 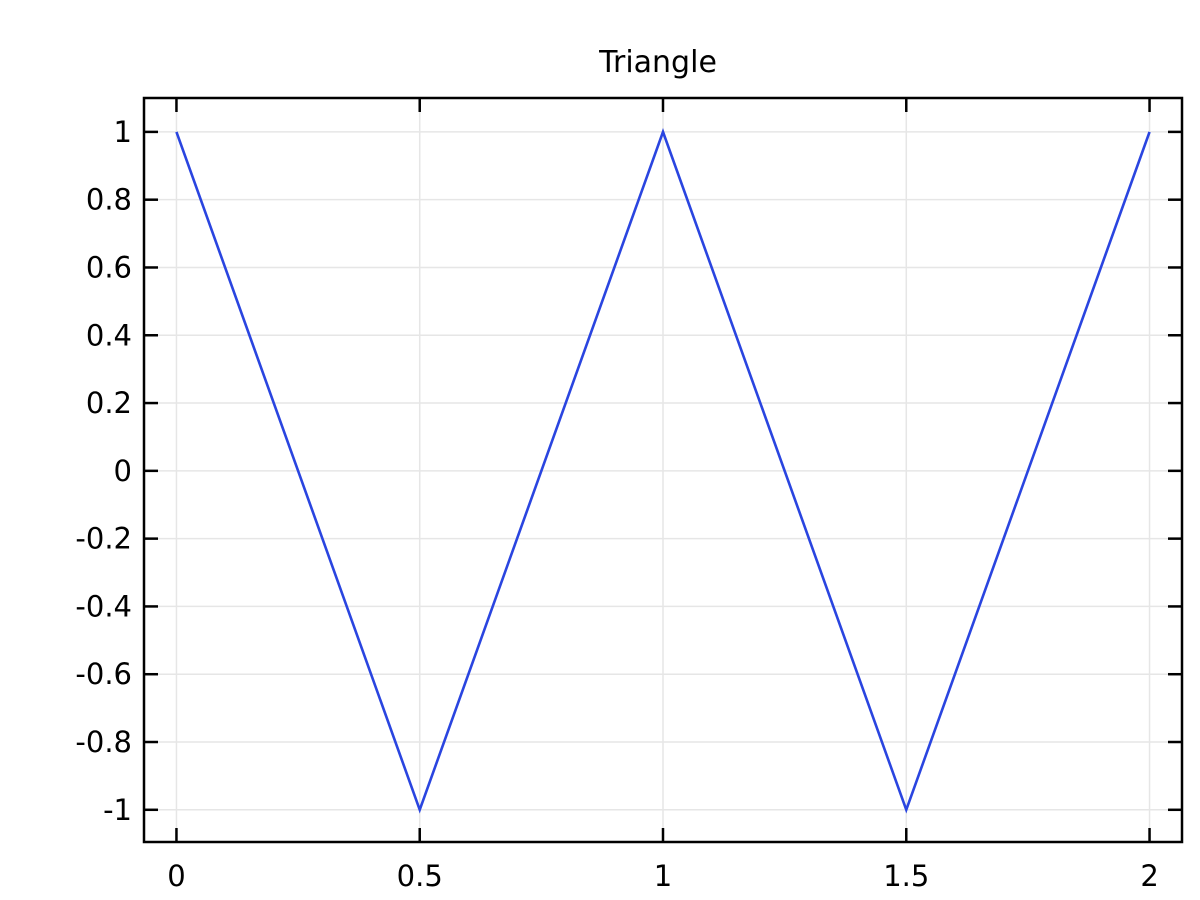 I want to click on y-axis-tick-labels: 1 0.8 0.6 0.4 0.2 0 -0.2 -0.4 -0.6 -0.8 -1, so click(x=103, y=471).